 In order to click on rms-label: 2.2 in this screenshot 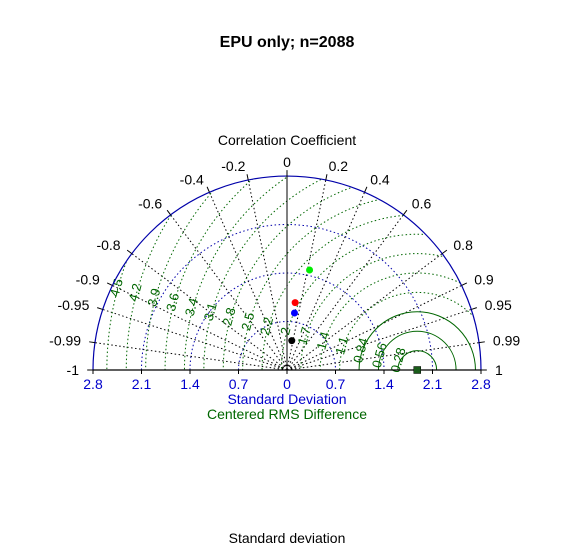, I will do `click(266, 326)`.